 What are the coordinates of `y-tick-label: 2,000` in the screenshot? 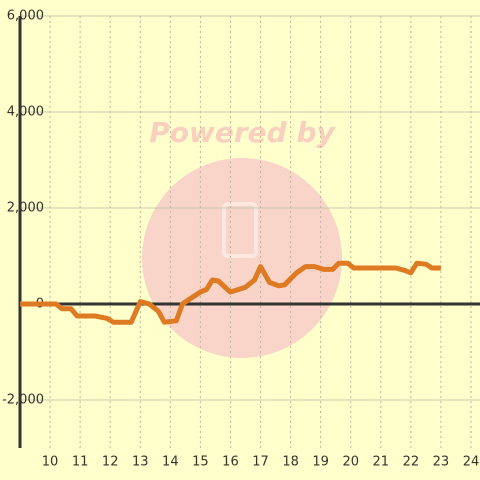 It's located at (25, 208).